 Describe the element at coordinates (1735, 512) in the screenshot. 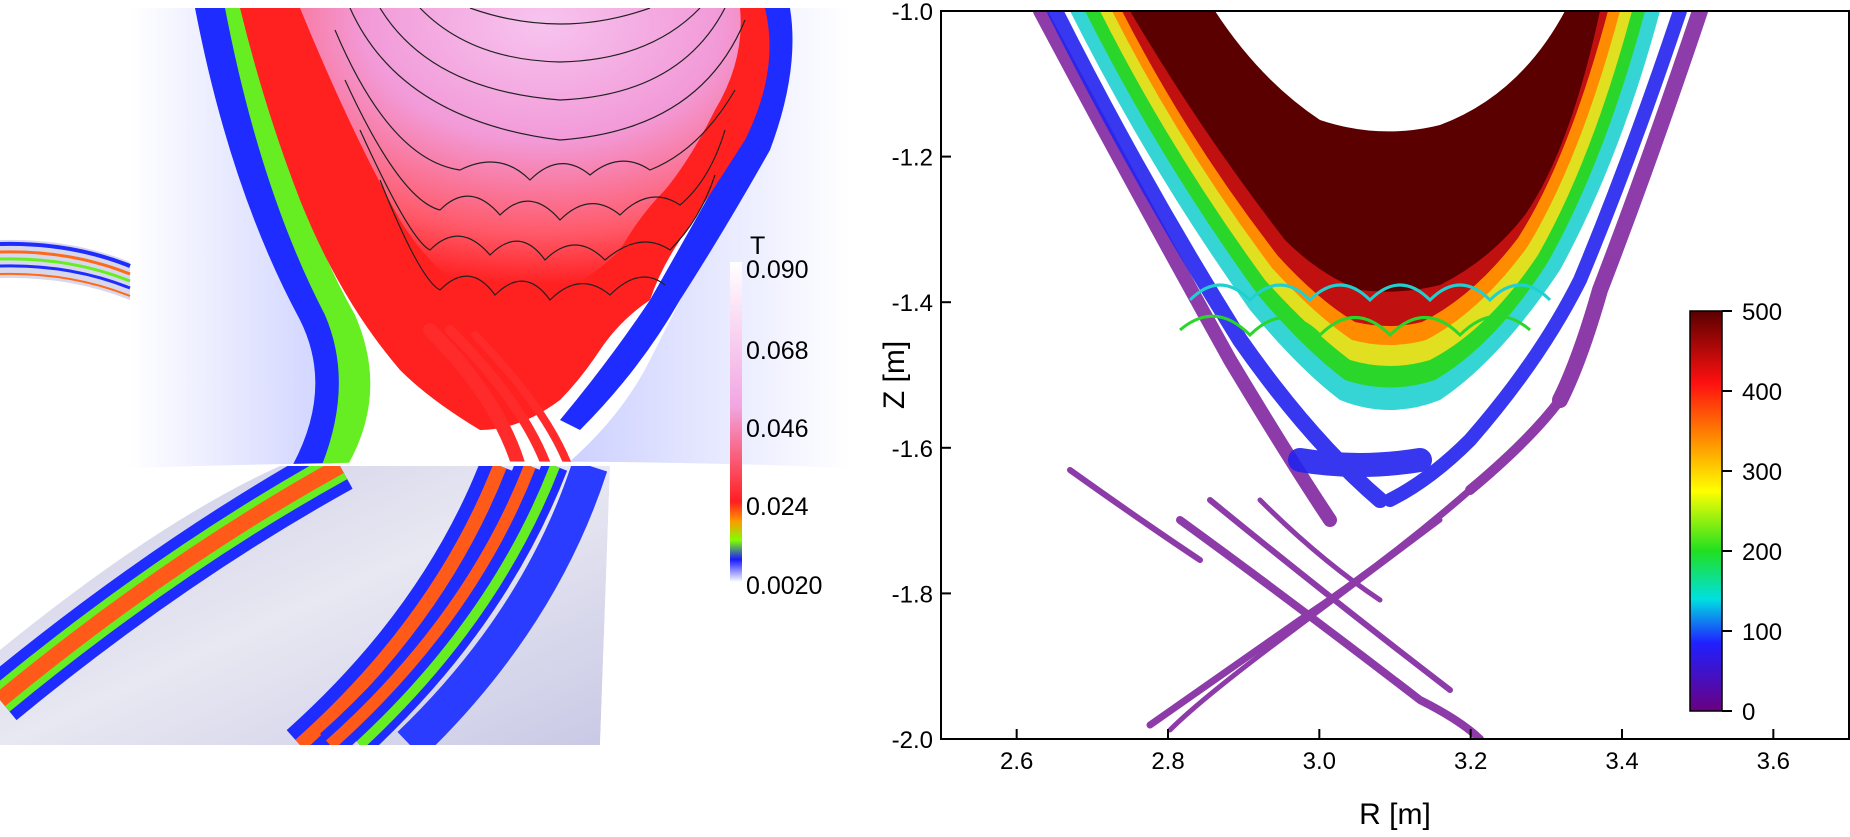

I see `colorbar-counts: 500 400 300 200 100 0` at that location.